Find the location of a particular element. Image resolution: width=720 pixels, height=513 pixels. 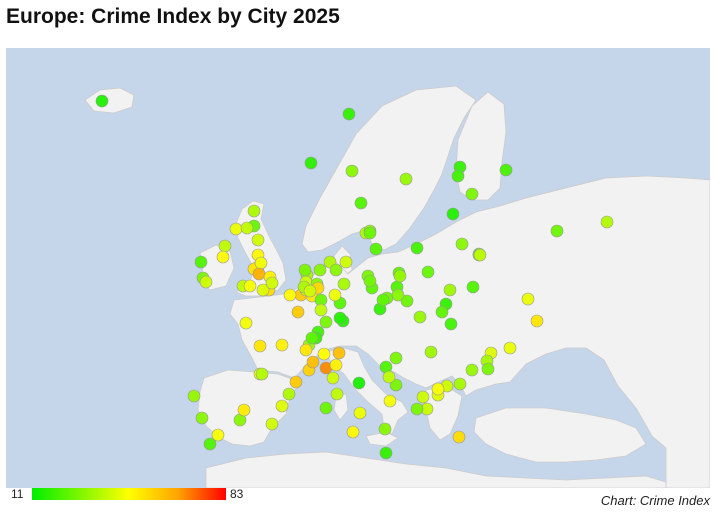

city-marker-dundee: Dundee is located at coordinates (247, 228).